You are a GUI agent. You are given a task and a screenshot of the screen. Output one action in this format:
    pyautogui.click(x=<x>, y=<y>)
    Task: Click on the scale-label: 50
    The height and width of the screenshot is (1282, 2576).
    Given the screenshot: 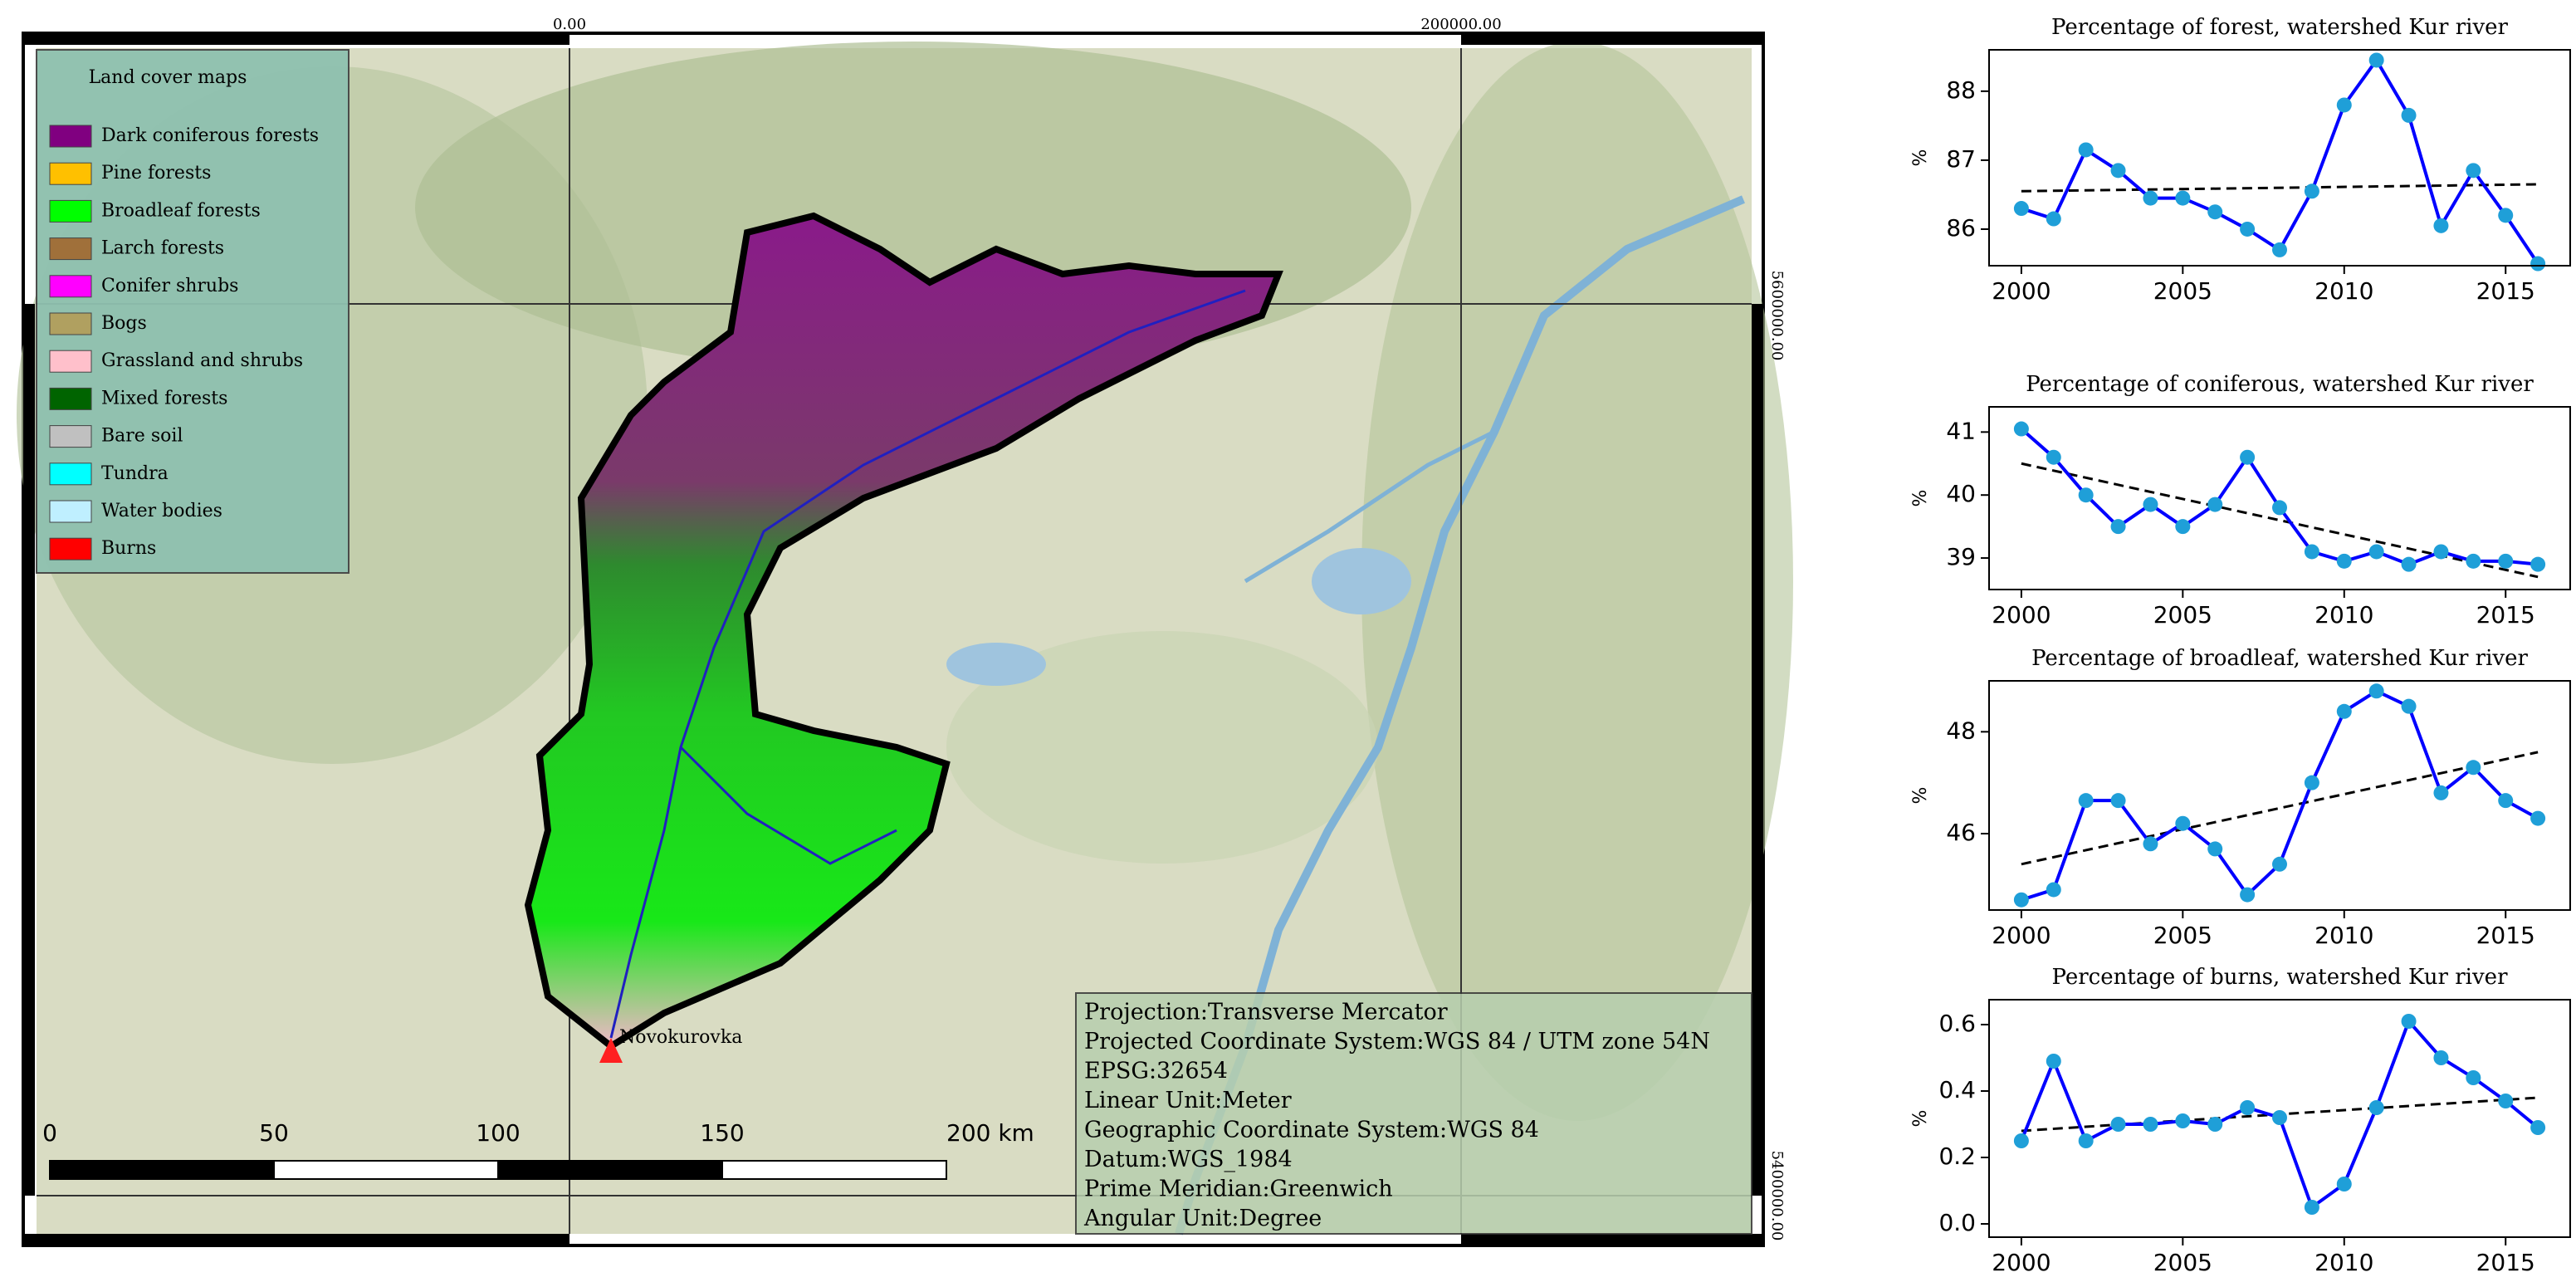 What is the action you would take?
    pyautogui.click(x=274, y=1133)
    